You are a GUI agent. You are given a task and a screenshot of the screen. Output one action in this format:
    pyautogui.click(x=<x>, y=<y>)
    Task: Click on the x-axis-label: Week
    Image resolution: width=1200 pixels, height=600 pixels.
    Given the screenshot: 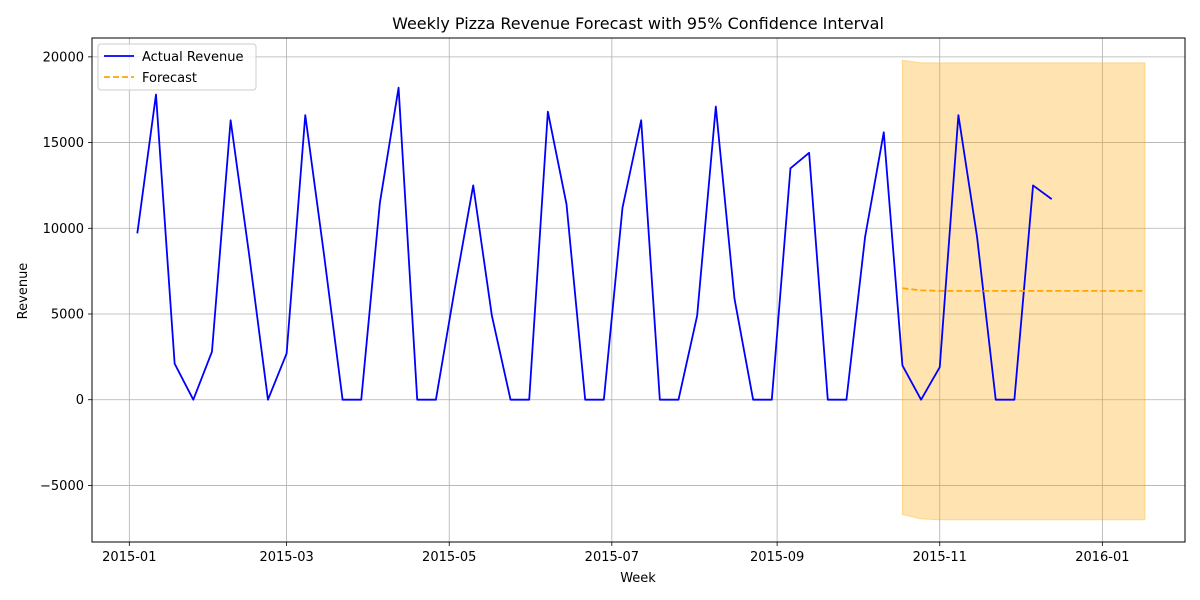 What is the action you would take?
    pyautogui.click(x=638, y=578)
    